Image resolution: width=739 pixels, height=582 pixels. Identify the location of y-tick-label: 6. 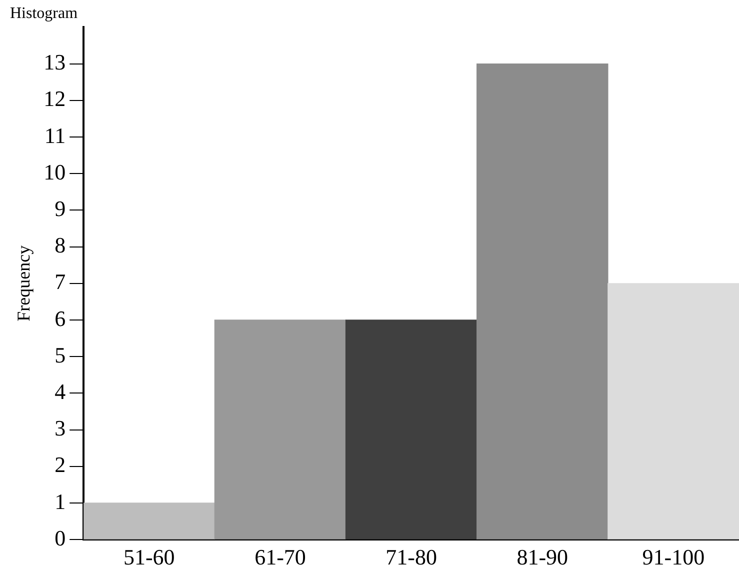
(60, 318).